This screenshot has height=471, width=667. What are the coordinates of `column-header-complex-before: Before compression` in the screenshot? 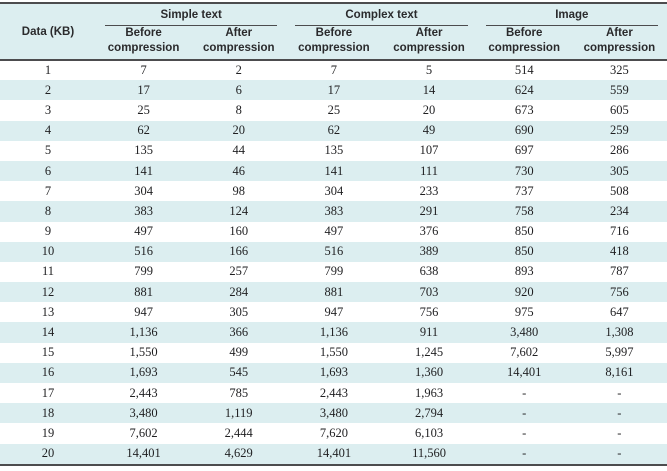 It's located at (334, 43).